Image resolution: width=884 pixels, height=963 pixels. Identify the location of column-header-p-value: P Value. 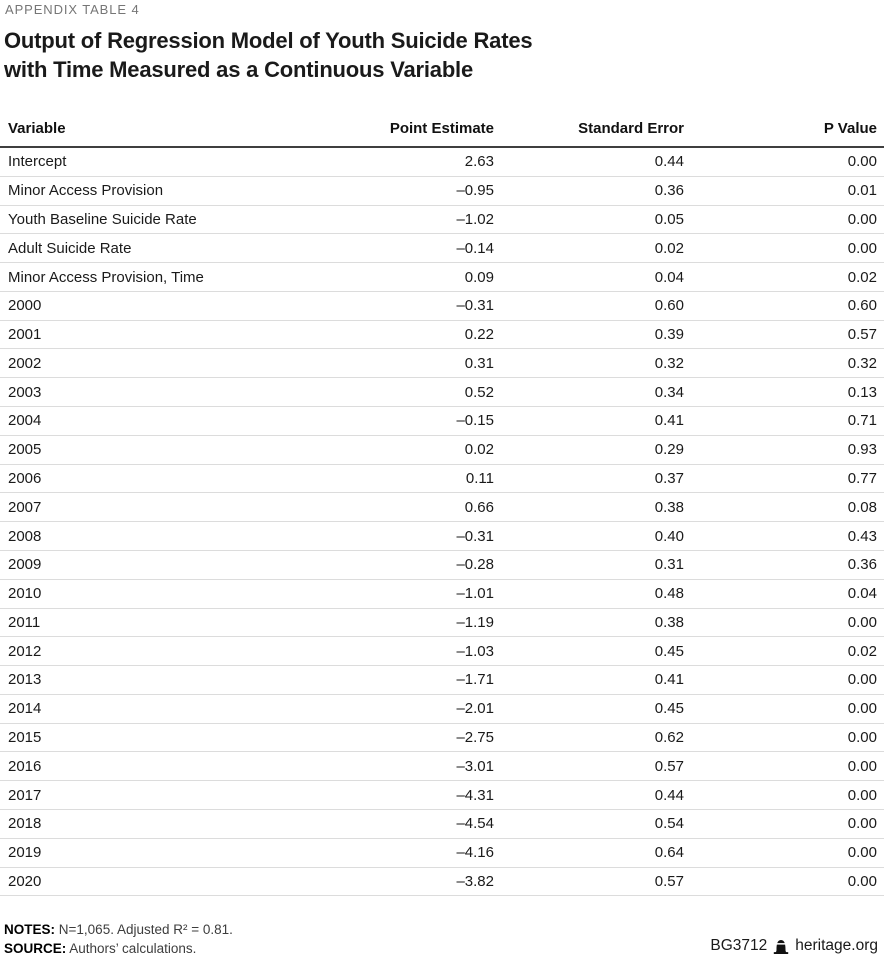
(784, 130).